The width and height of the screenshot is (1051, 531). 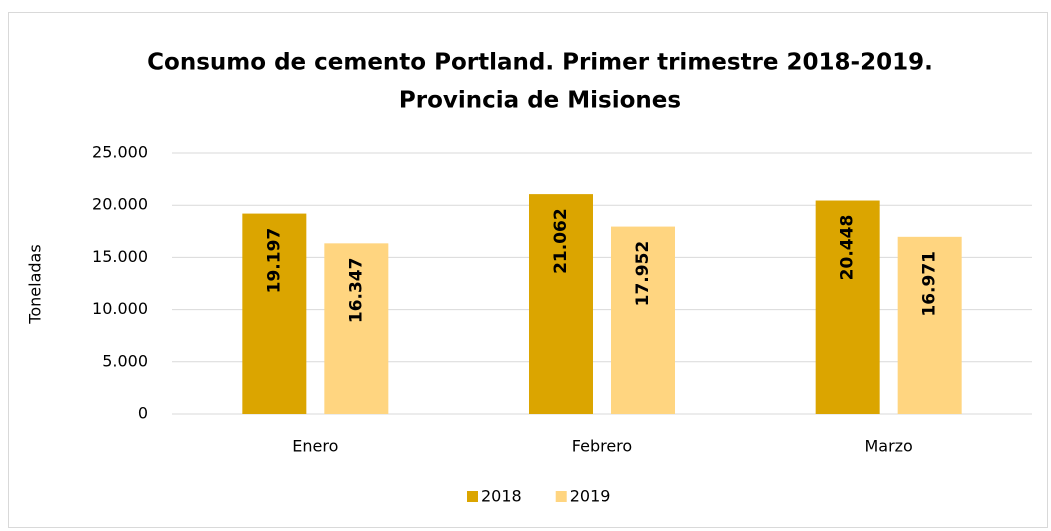 I want to click on data-label: 16.347, so click(x=356, y=291).